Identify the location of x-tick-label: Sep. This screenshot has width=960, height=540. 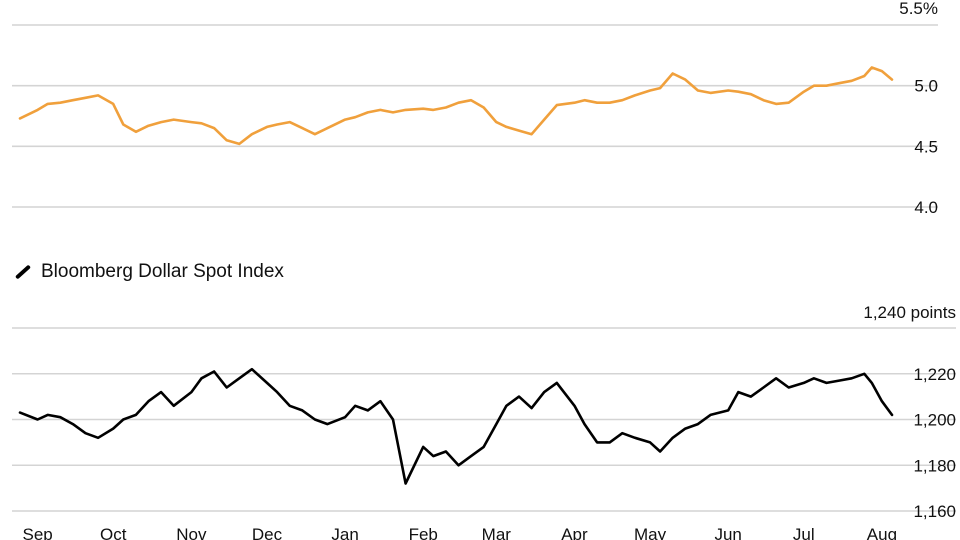
(38, 532).